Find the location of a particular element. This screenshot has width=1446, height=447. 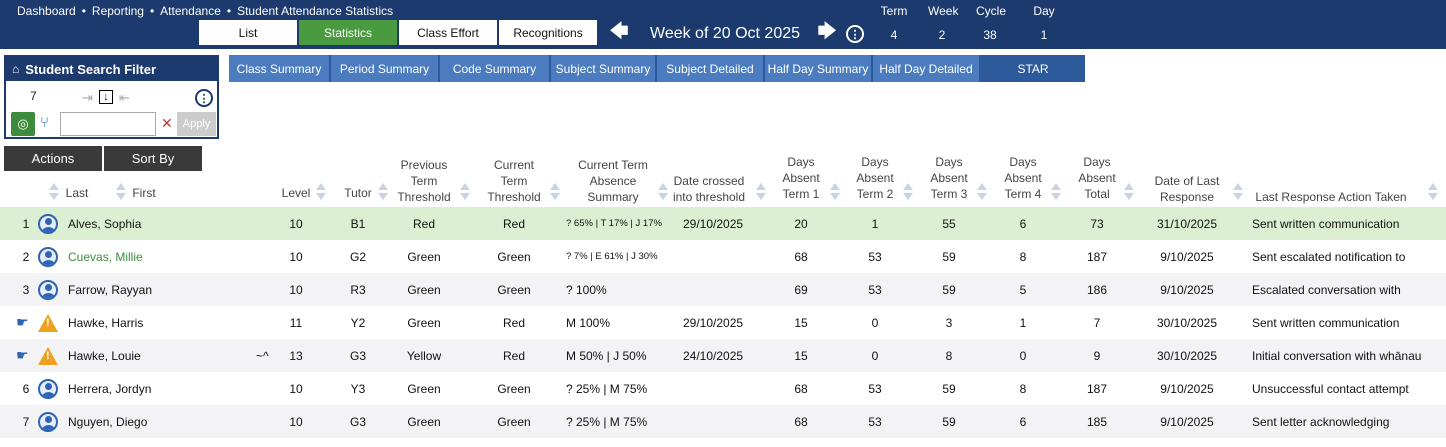

days-t2: 53 is located at coordinates (875, 421).